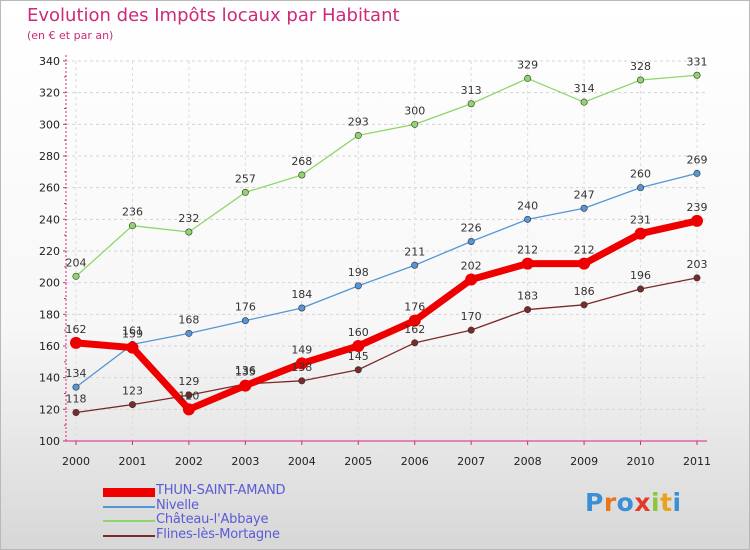 The height and width of the screenshot is (550, 750). I want to click on data-label: 300, so click(414, 110).